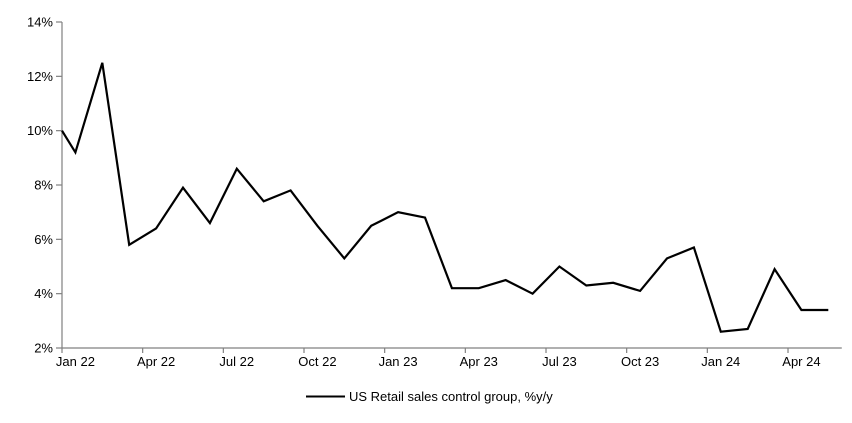 The image size is (852, 423). I want to click on legend: US Retail sales control group, %y/y, so click(429, 396).